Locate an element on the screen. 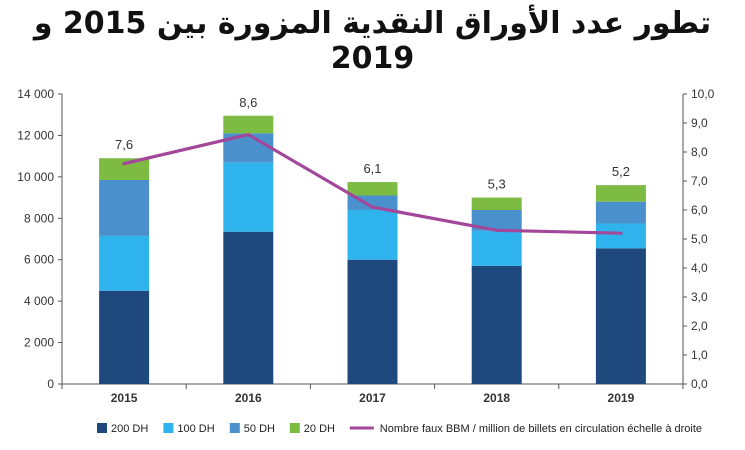  y-left-tick-label: 0 is located at coordinates (50, 384).